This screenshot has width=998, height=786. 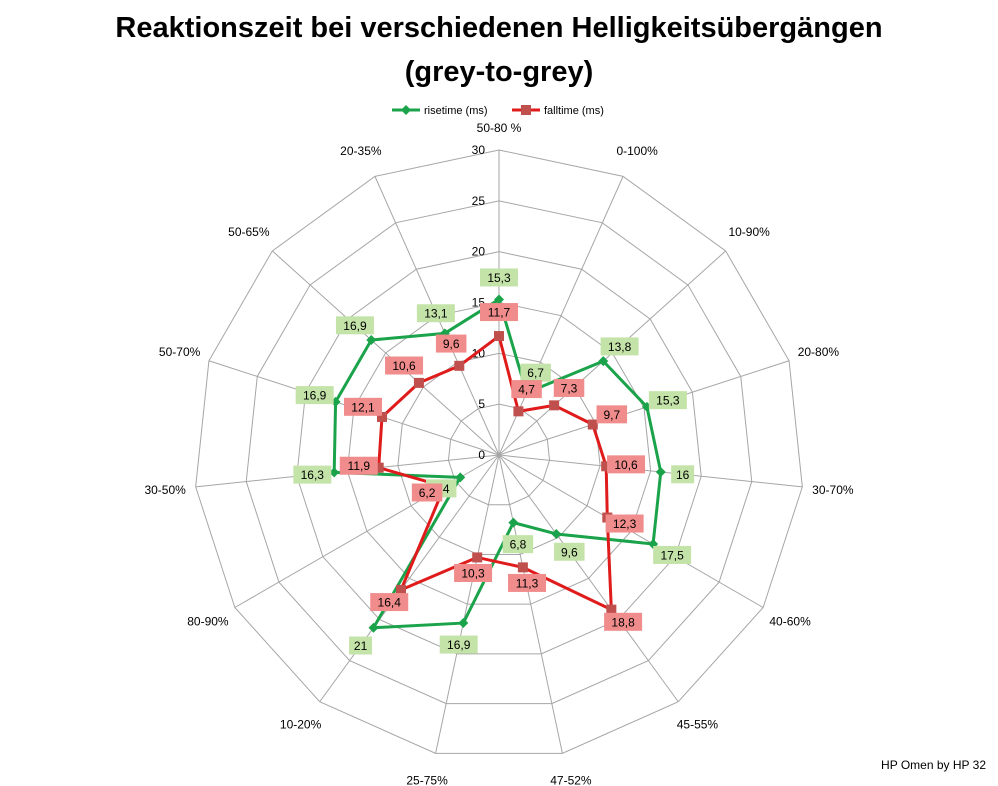 I want to click on falltime-data-label: 7,3, so click(x=569, y=388).